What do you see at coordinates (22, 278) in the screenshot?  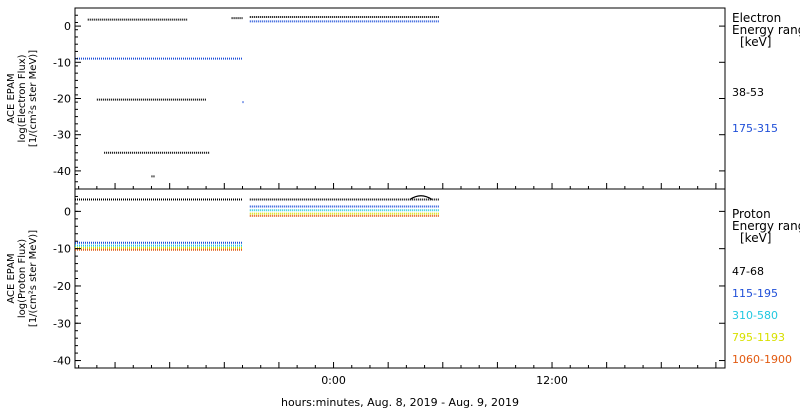 I see `y-axis-label: log(Proton Flux)` at bounding box center [22, 278].